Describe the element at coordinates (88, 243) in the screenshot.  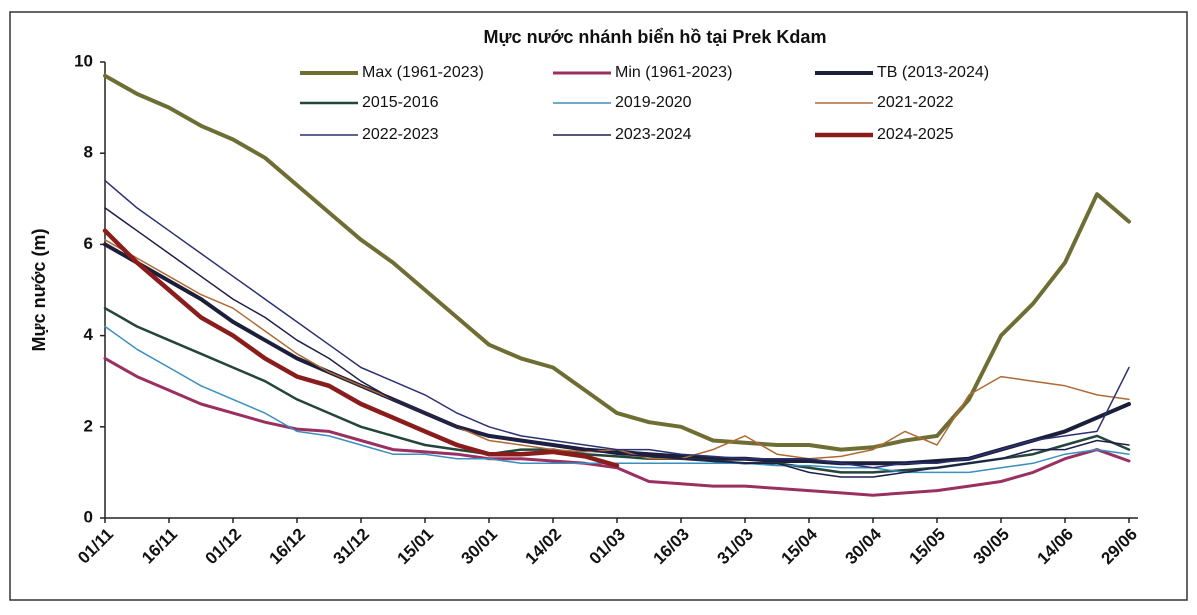
I see `y-tick-label: 6` at that location.